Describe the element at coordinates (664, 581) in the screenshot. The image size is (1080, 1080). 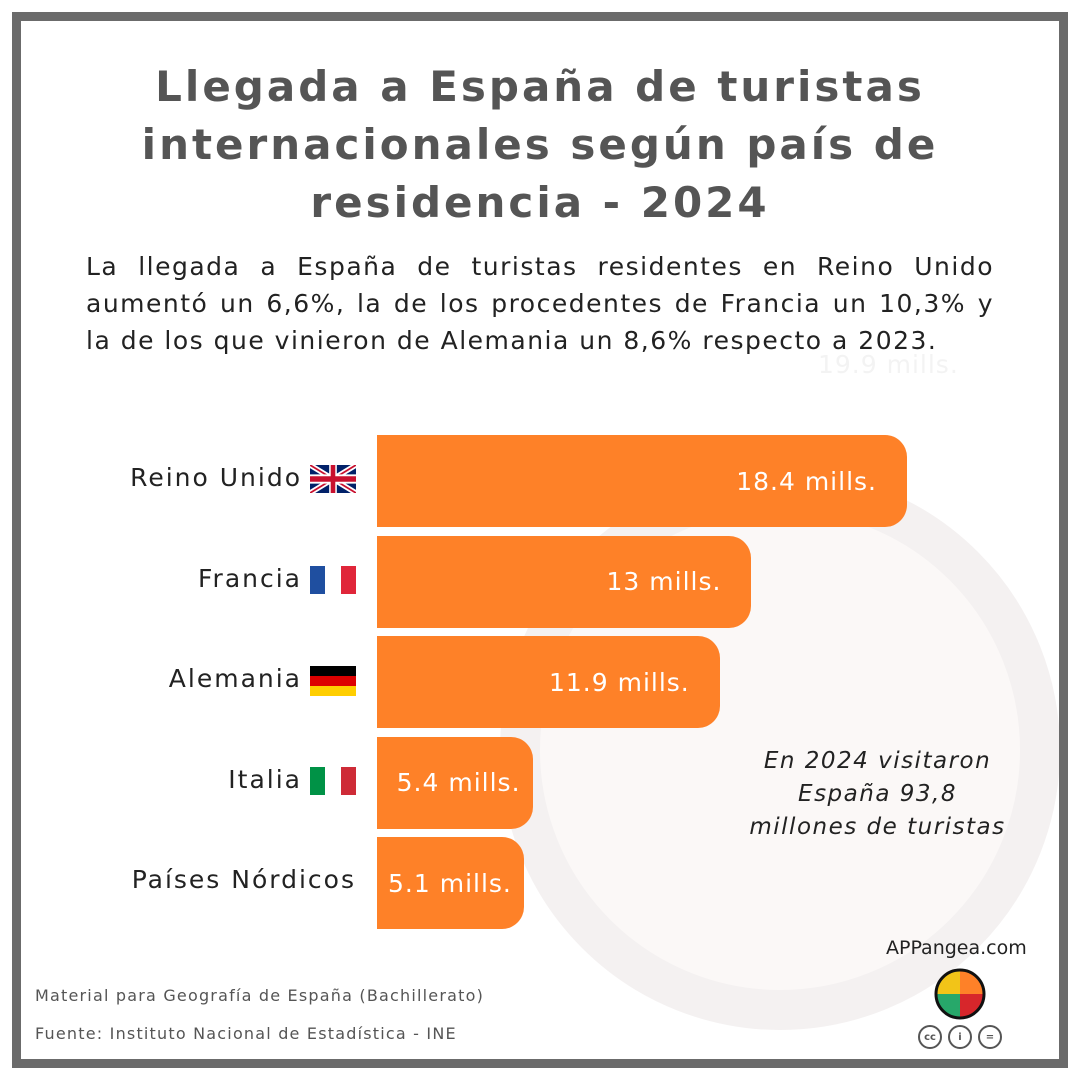
I see `data-label: 13 mills.` at that location.